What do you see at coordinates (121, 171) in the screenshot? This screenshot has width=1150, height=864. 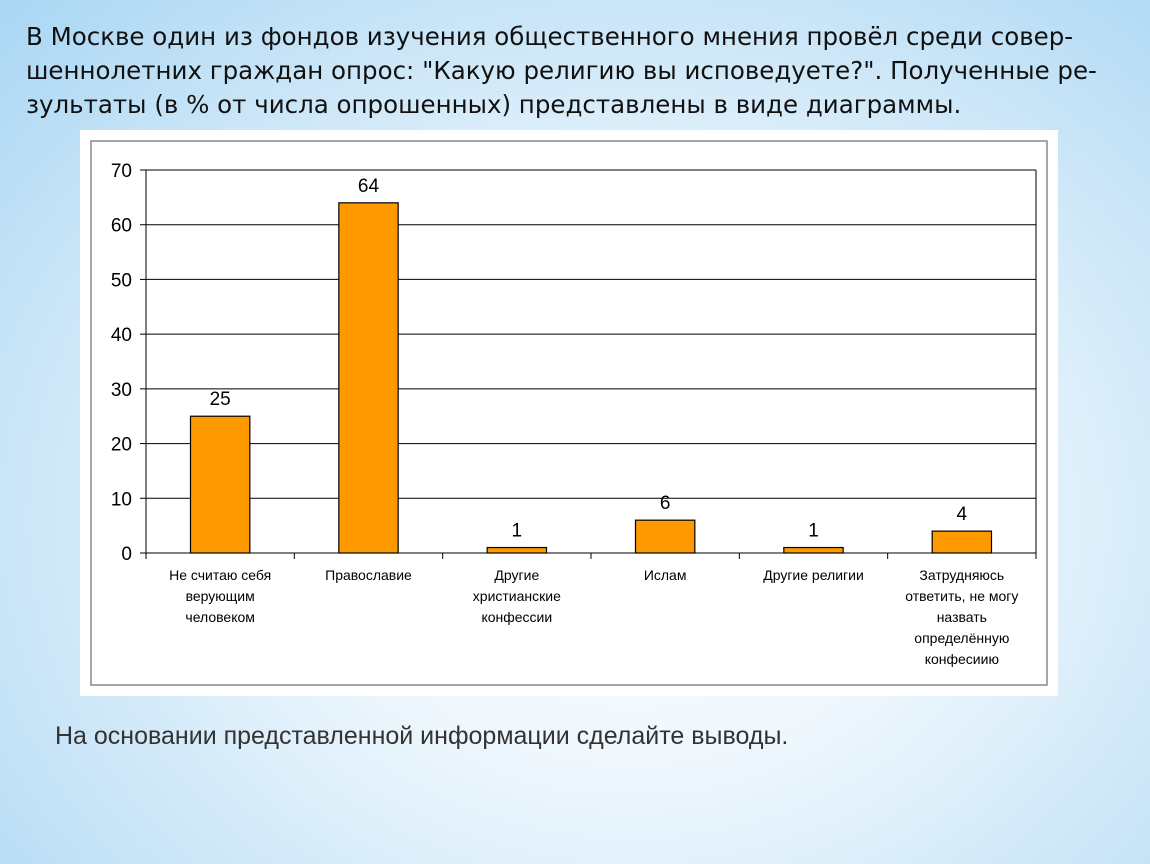 I see `y-tick-label: 70` at bounding box center [121, 171].